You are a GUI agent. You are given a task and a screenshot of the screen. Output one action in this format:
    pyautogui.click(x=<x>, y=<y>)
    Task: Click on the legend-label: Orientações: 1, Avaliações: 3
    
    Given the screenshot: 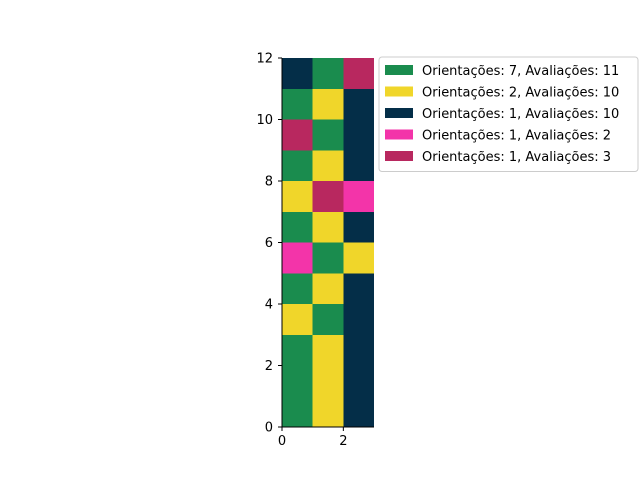 What is the action you would take?
    pyautogui.click(x=516, y=157)
    